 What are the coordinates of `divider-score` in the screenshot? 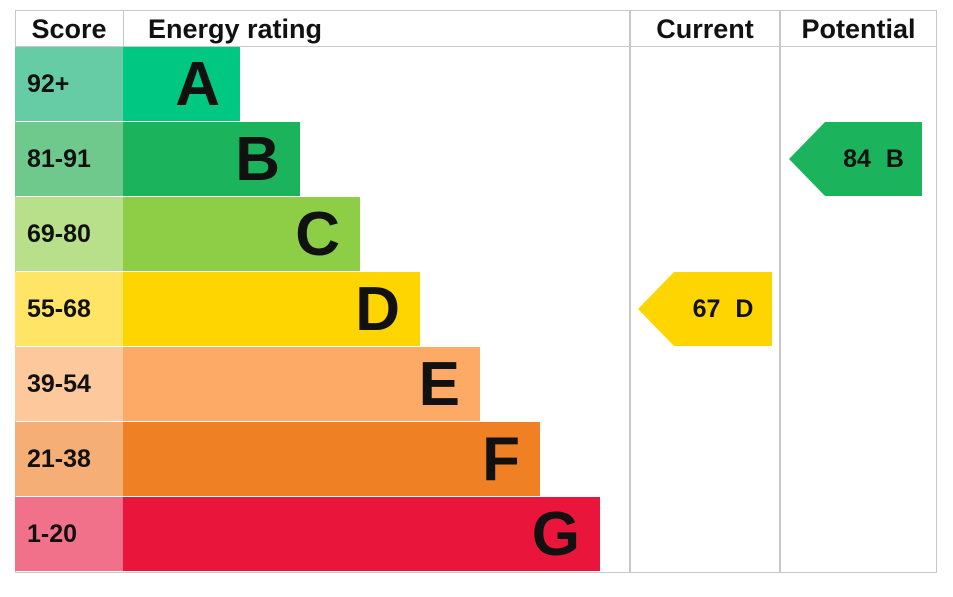 It's located at (123, 28).